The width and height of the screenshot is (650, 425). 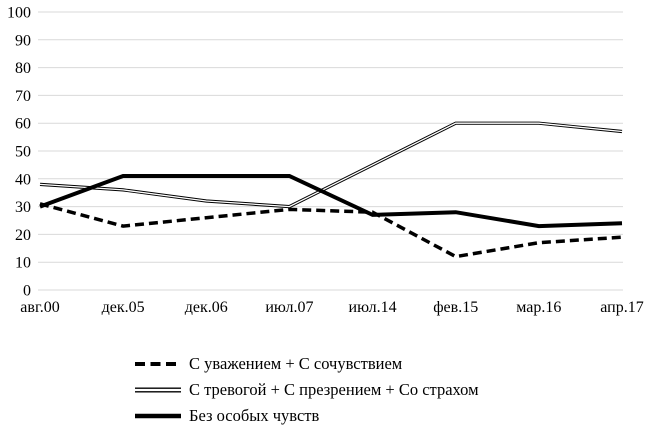 I want to click on dashed-line-icon, so click(x=158, y=364).